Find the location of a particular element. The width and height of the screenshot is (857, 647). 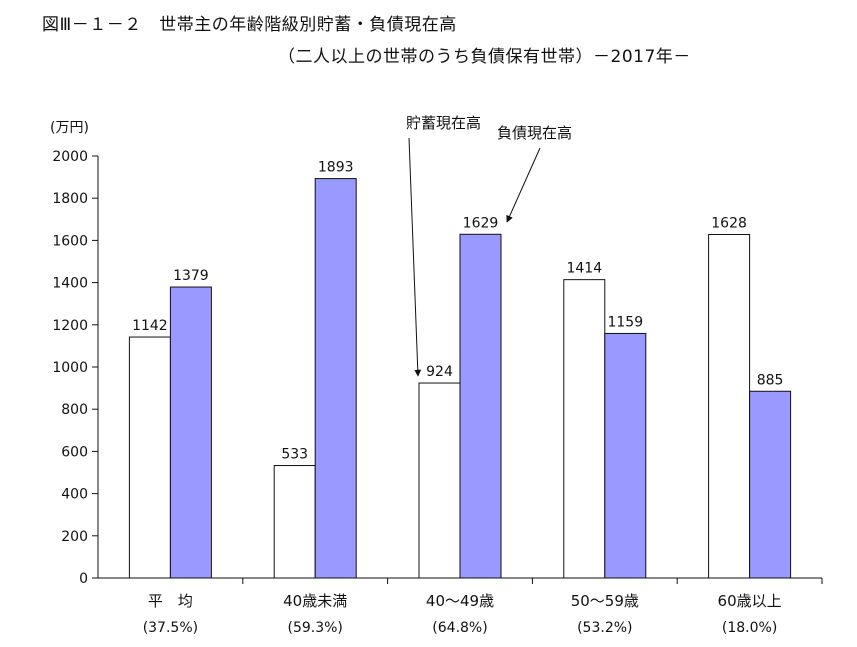

x-category-sub-label: (53.2%) is located at coordinates (604, 628).